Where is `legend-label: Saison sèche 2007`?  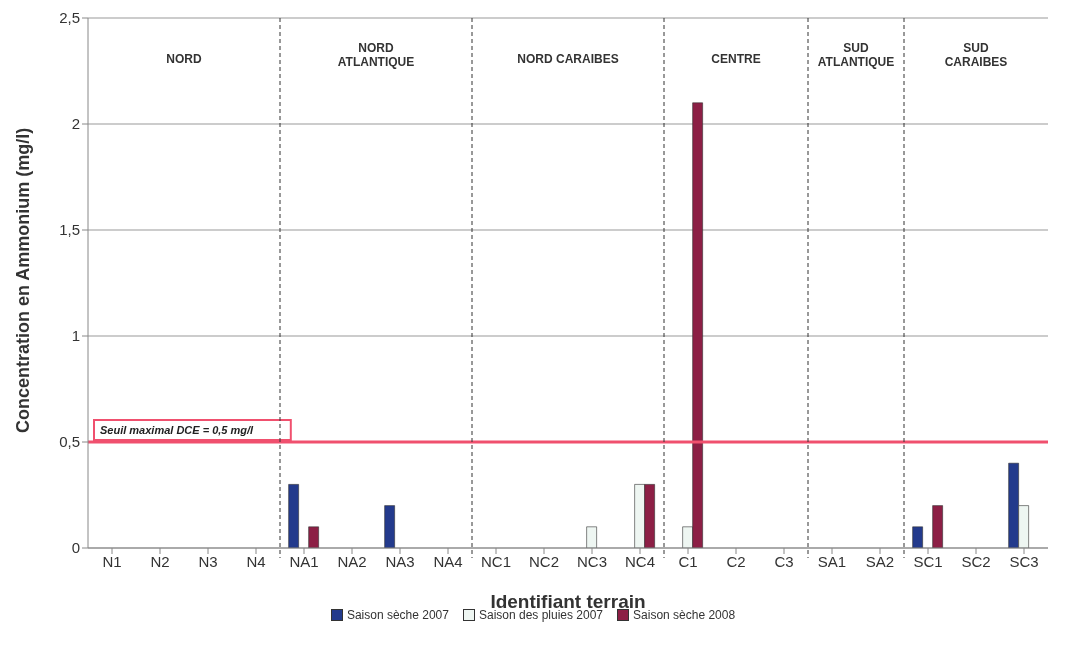 legend-label: Saison sèche 2007 is located at coordinates (397, 615).